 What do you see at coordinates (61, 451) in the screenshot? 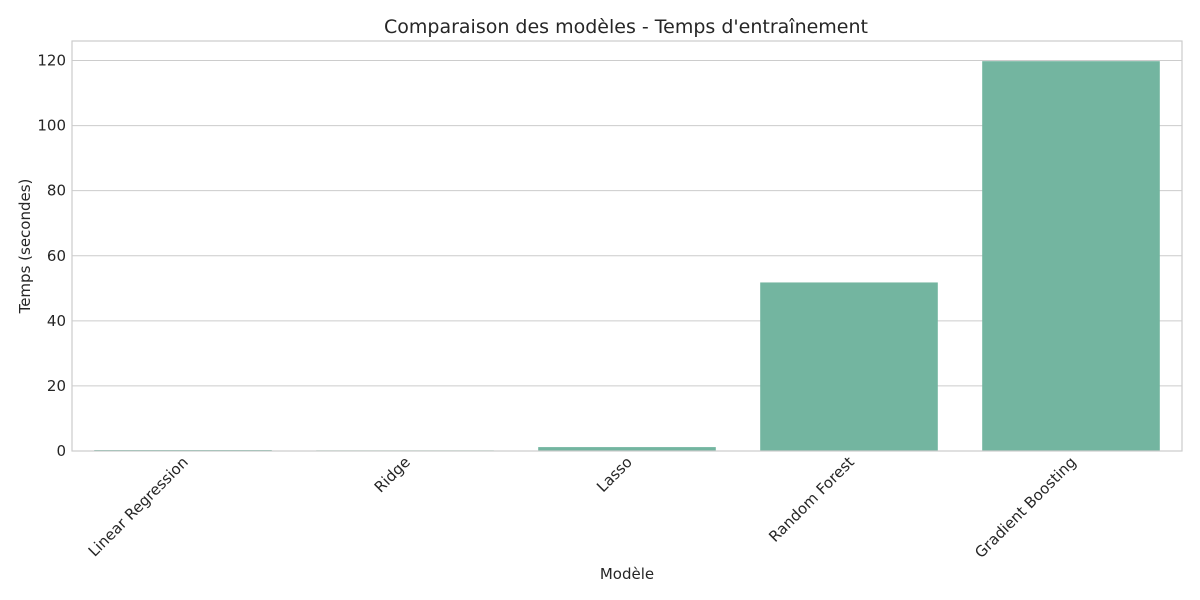
I see `y-tick-label: 0` at bounding box center [61, 451].